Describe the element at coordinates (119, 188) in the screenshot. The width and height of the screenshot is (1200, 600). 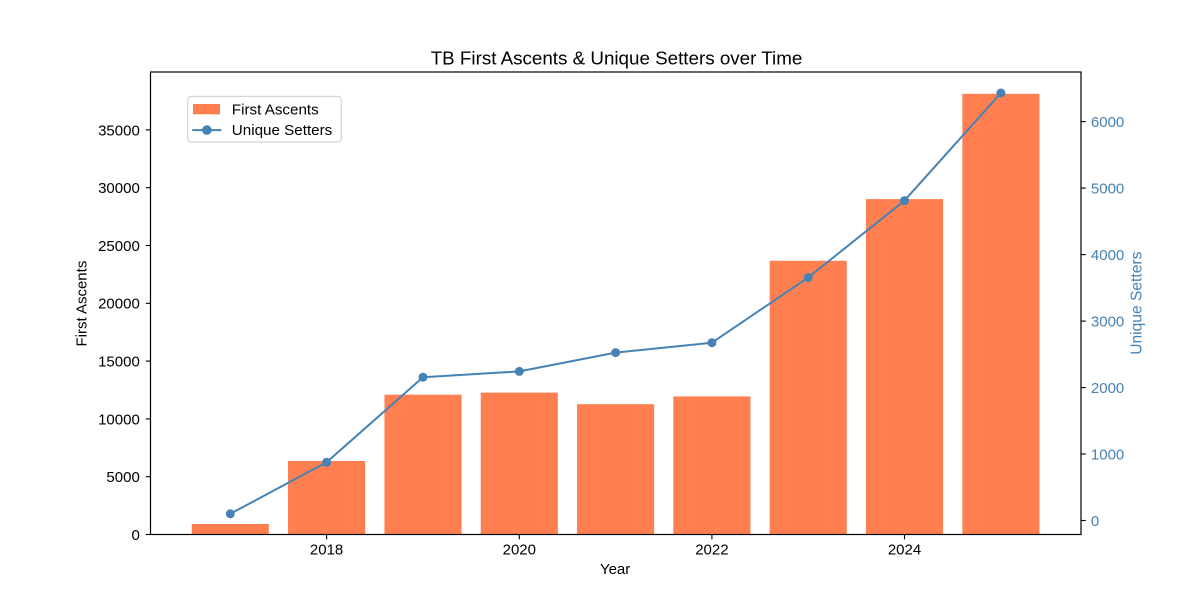
I see `svg-text: 30000` at that location.